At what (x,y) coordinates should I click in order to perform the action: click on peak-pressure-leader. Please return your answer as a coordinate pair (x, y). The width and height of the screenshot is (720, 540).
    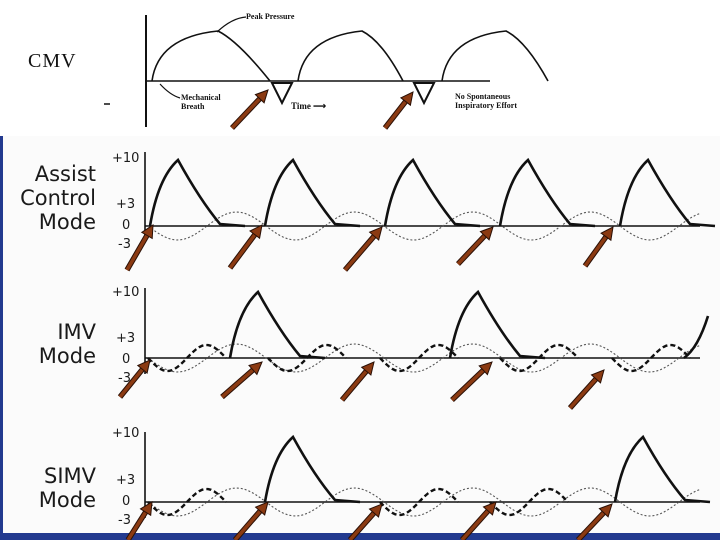
    Looking at the image, I should click on (231, 24).